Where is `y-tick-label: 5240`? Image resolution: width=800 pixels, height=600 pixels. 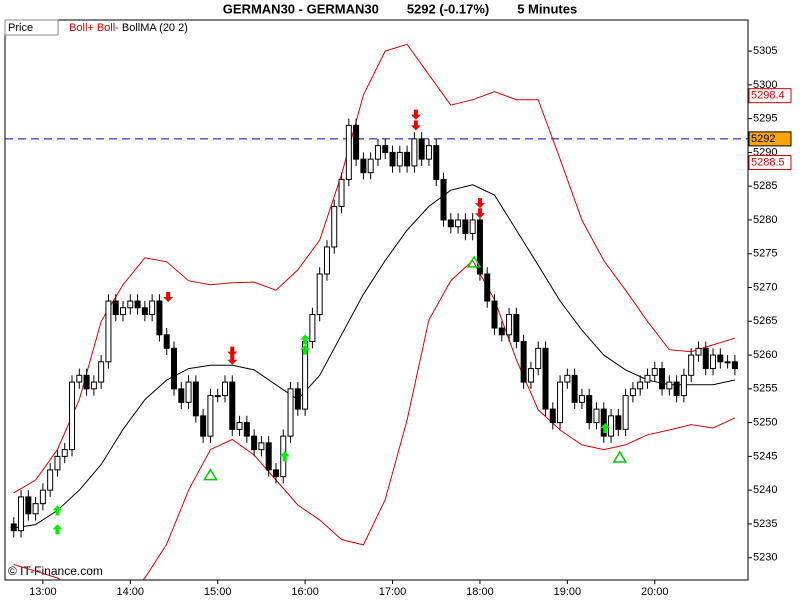
y-tick-label: 5240 is located at coordinates (765, 490).